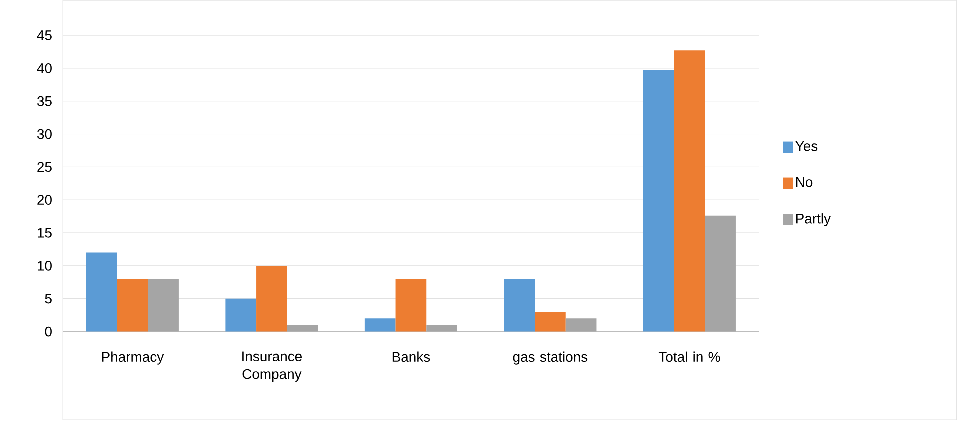 This screenshot has height=421, width=957. What do you see at coordinates (48, 332) in the screenshot?
I see `y-tick-label: 0` at bounding box center [48, 332].